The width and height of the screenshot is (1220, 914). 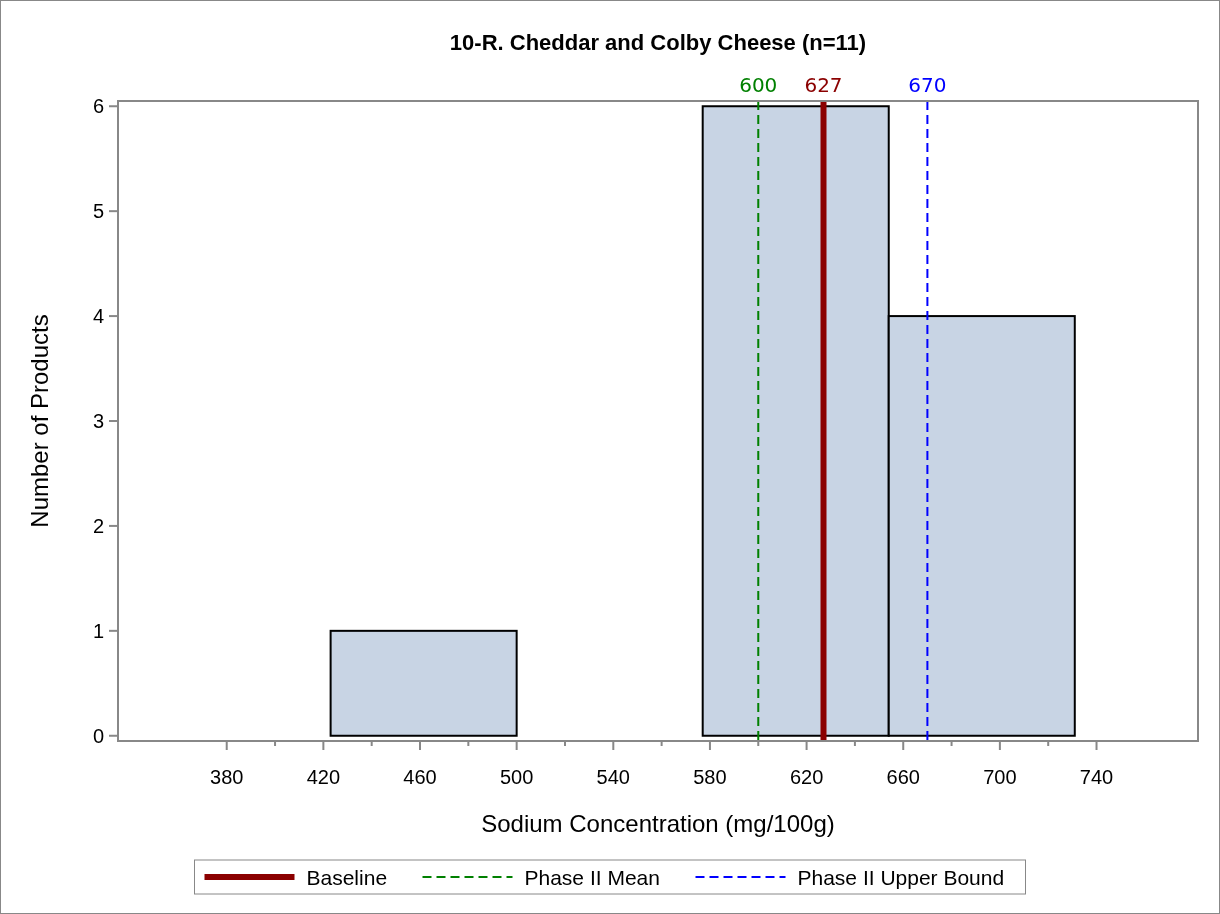 I want to click on x-tick-label: 580, so click(x=710, y=777).